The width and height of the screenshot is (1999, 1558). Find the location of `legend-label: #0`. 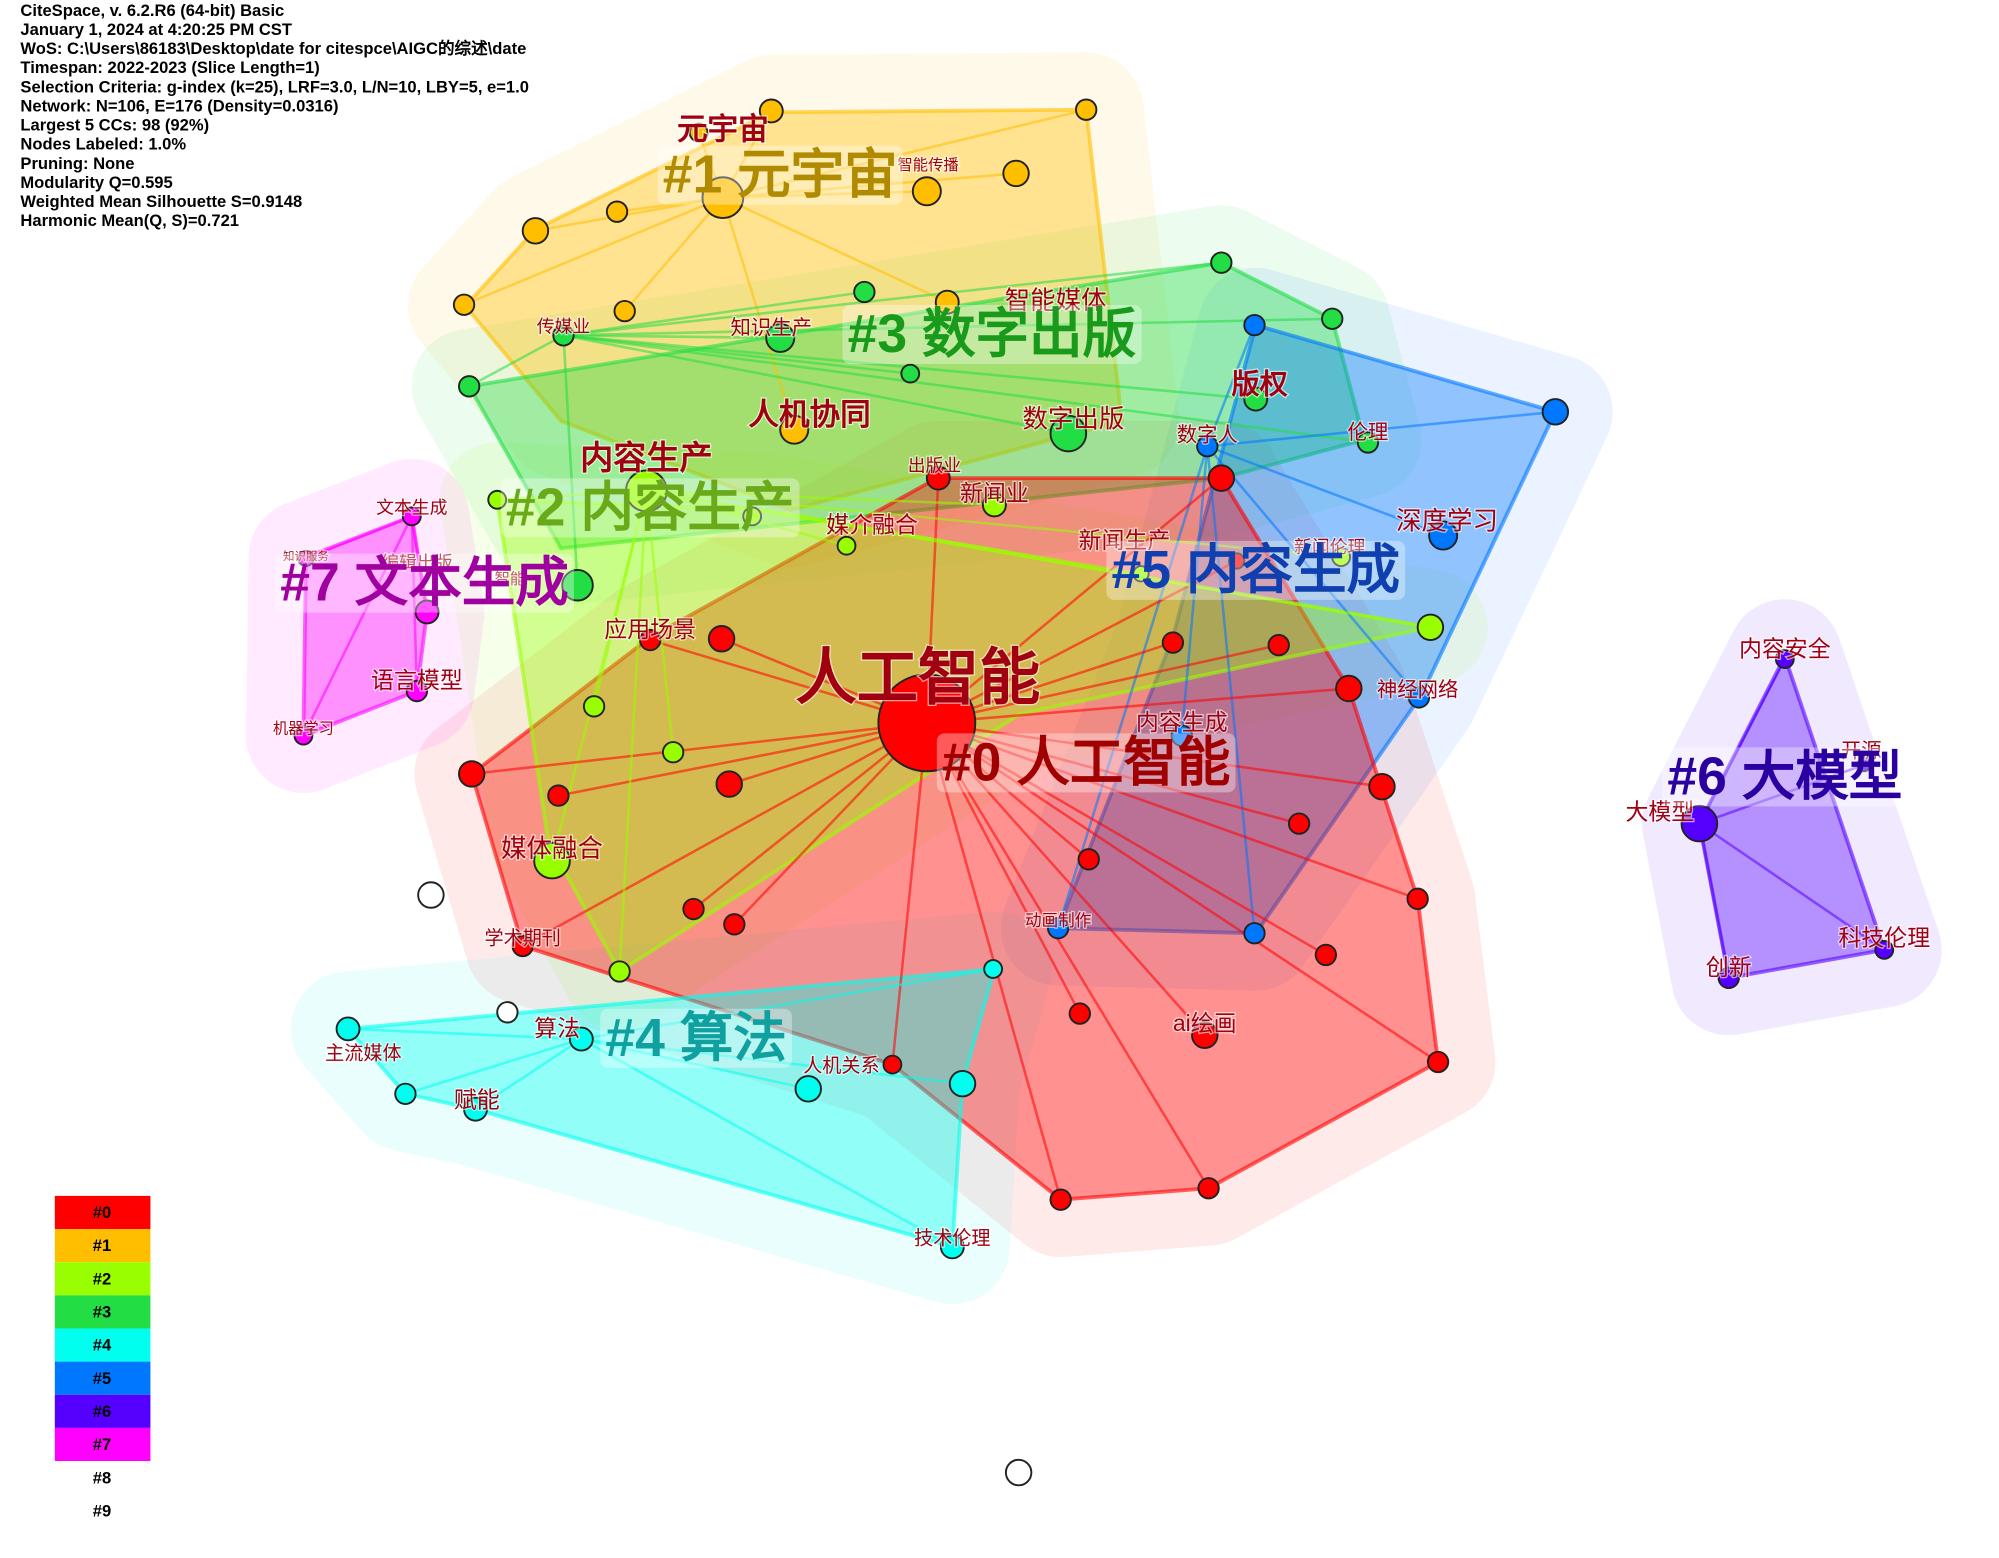

legend-label: #0 is located at coordinates (102, 1212).